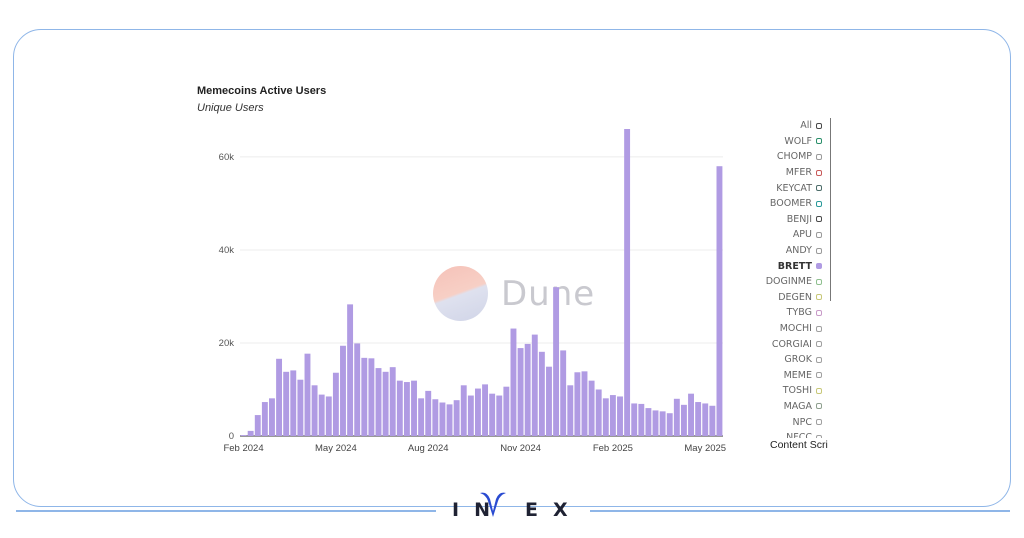  Describe the element at coordinates (785, 344) in the screenshot. I see `legend-item: CORGIAI` at that location.